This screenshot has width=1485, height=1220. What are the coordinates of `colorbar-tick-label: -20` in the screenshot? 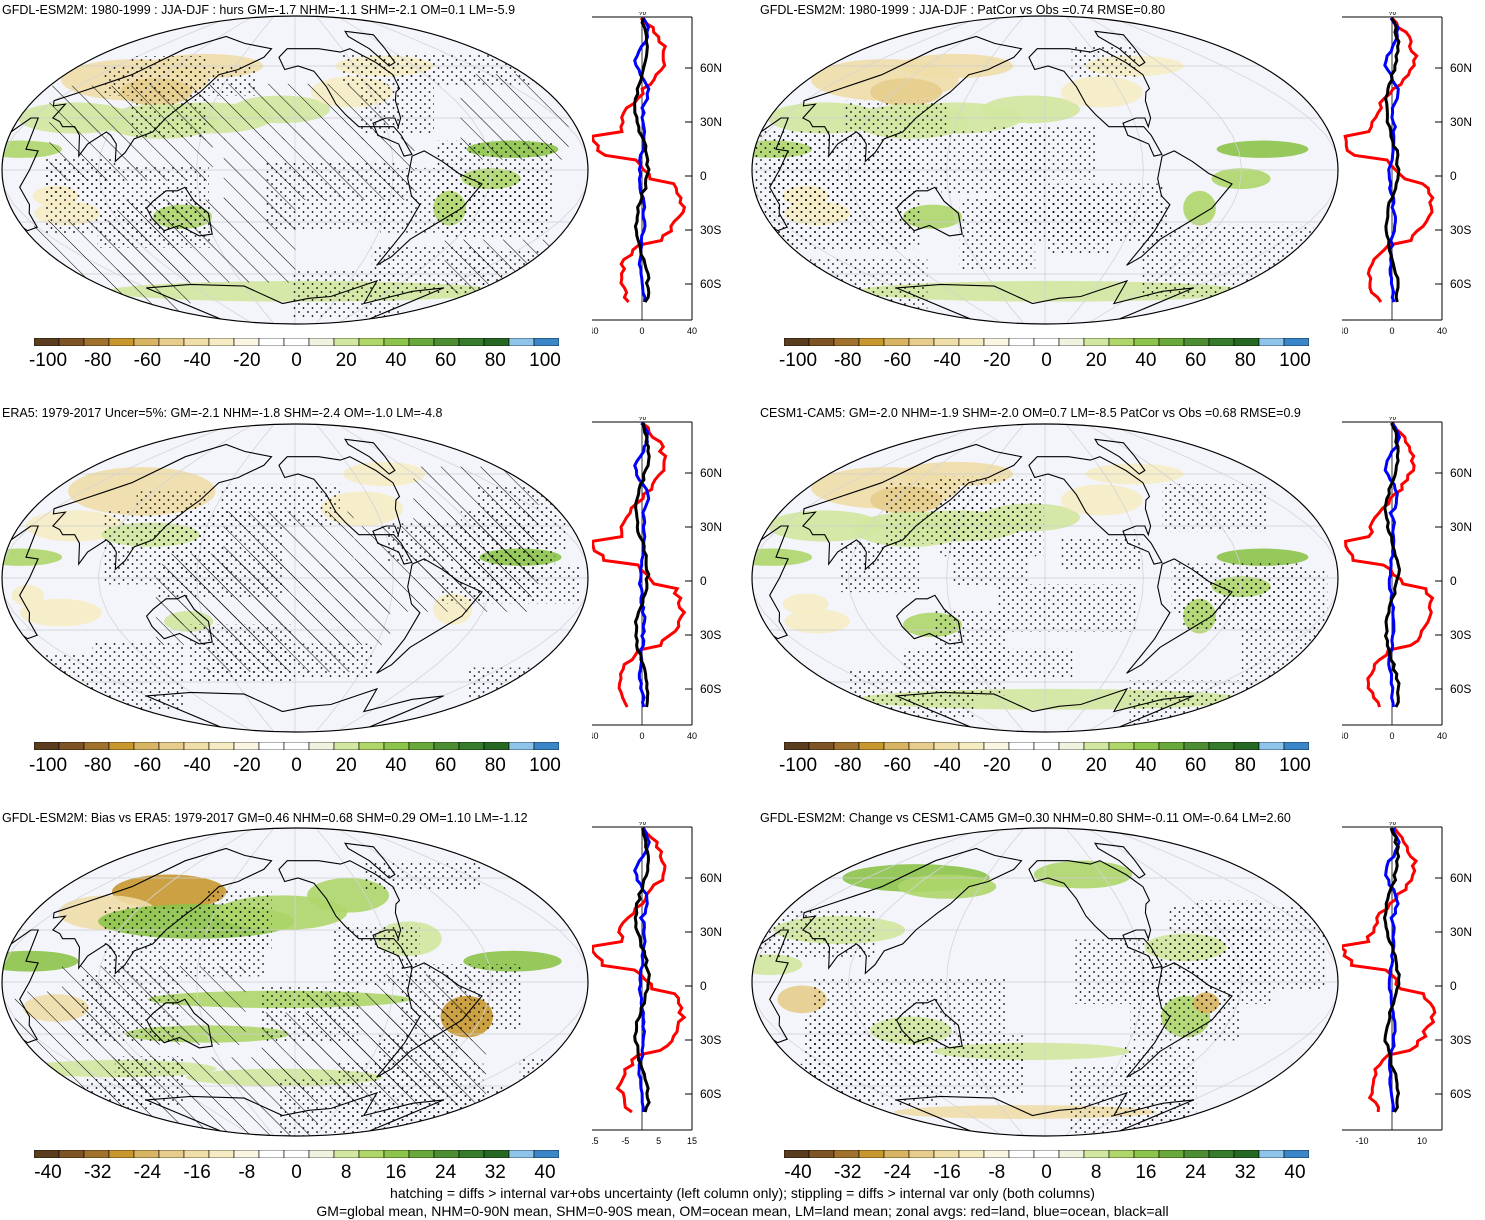 It's located at (247, 765).